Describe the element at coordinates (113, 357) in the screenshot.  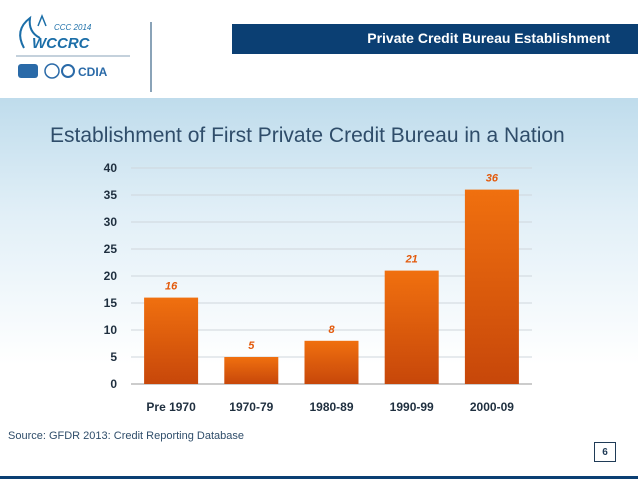
I see `y-tick-label: 5` at that location.